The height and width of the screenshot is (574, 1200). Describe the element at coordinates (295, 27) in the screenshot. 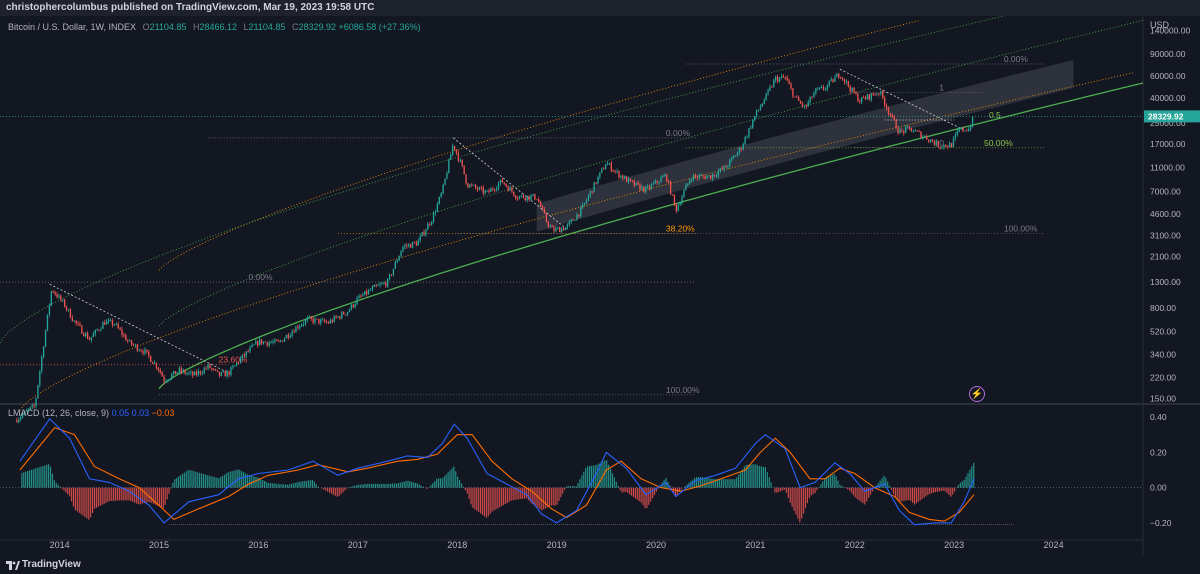

I see `close-label: C` at that location.